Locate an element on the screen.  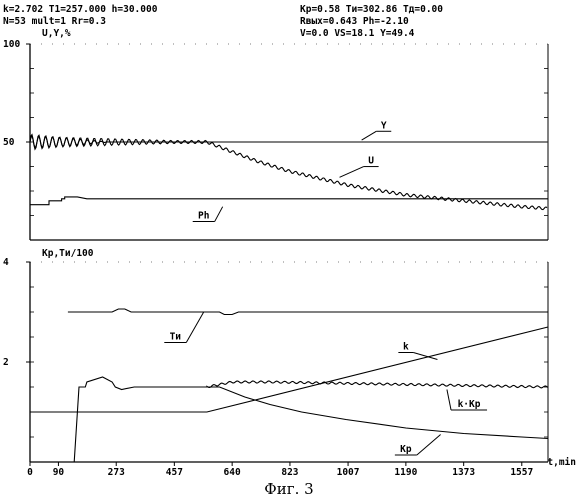
header-line1-left: k=2.702 T1=257.000 h=30.000 is located at coordinates (80, 9).